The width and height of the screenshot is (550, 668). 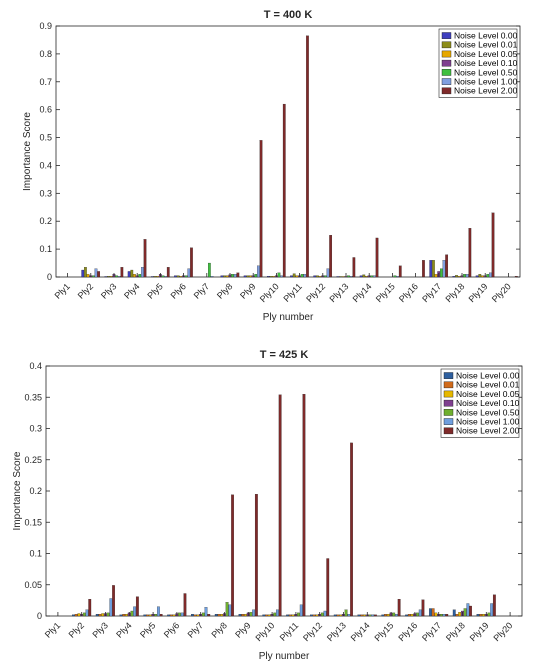 What do you see at coordinates (486, 36) in the screenshot?
I see `legend-entry: Noise Level 0.00` at bounding box center [486, 36].